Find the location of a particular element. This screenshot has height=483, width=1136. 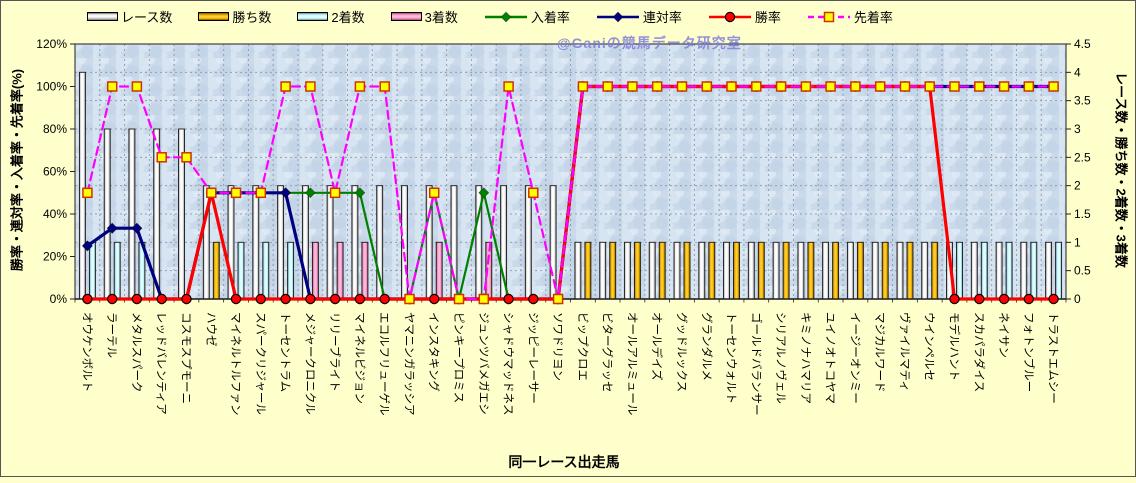

svg-text: ヴァイルマティ is located at coordinates (905, 352).